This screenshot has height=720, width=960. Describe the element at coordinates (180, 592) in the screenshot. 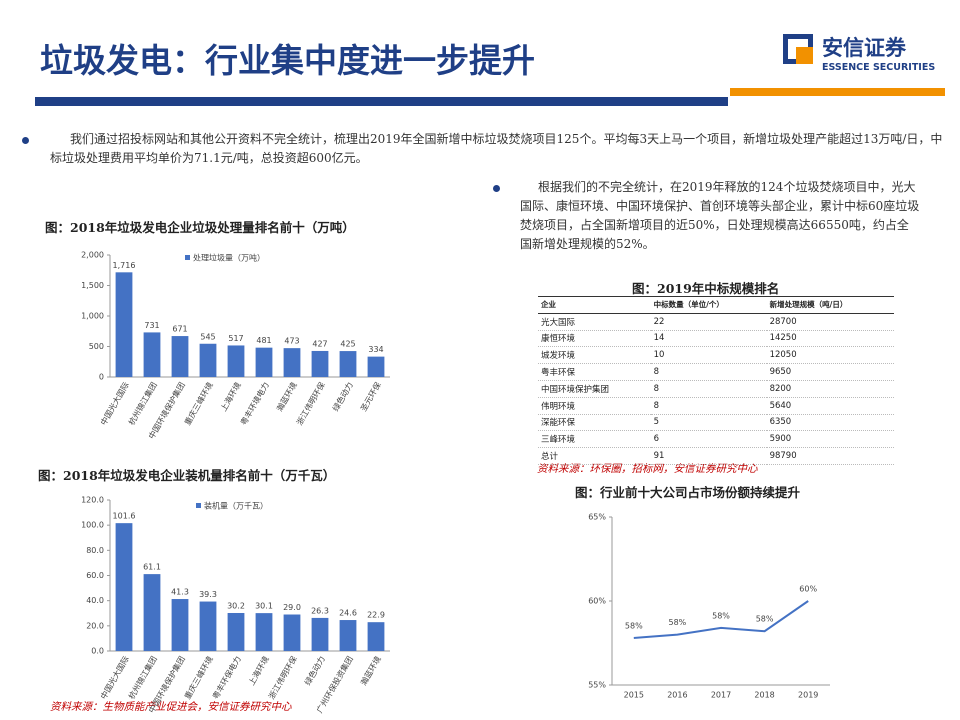

I see `data-label: 41.3` at that location.